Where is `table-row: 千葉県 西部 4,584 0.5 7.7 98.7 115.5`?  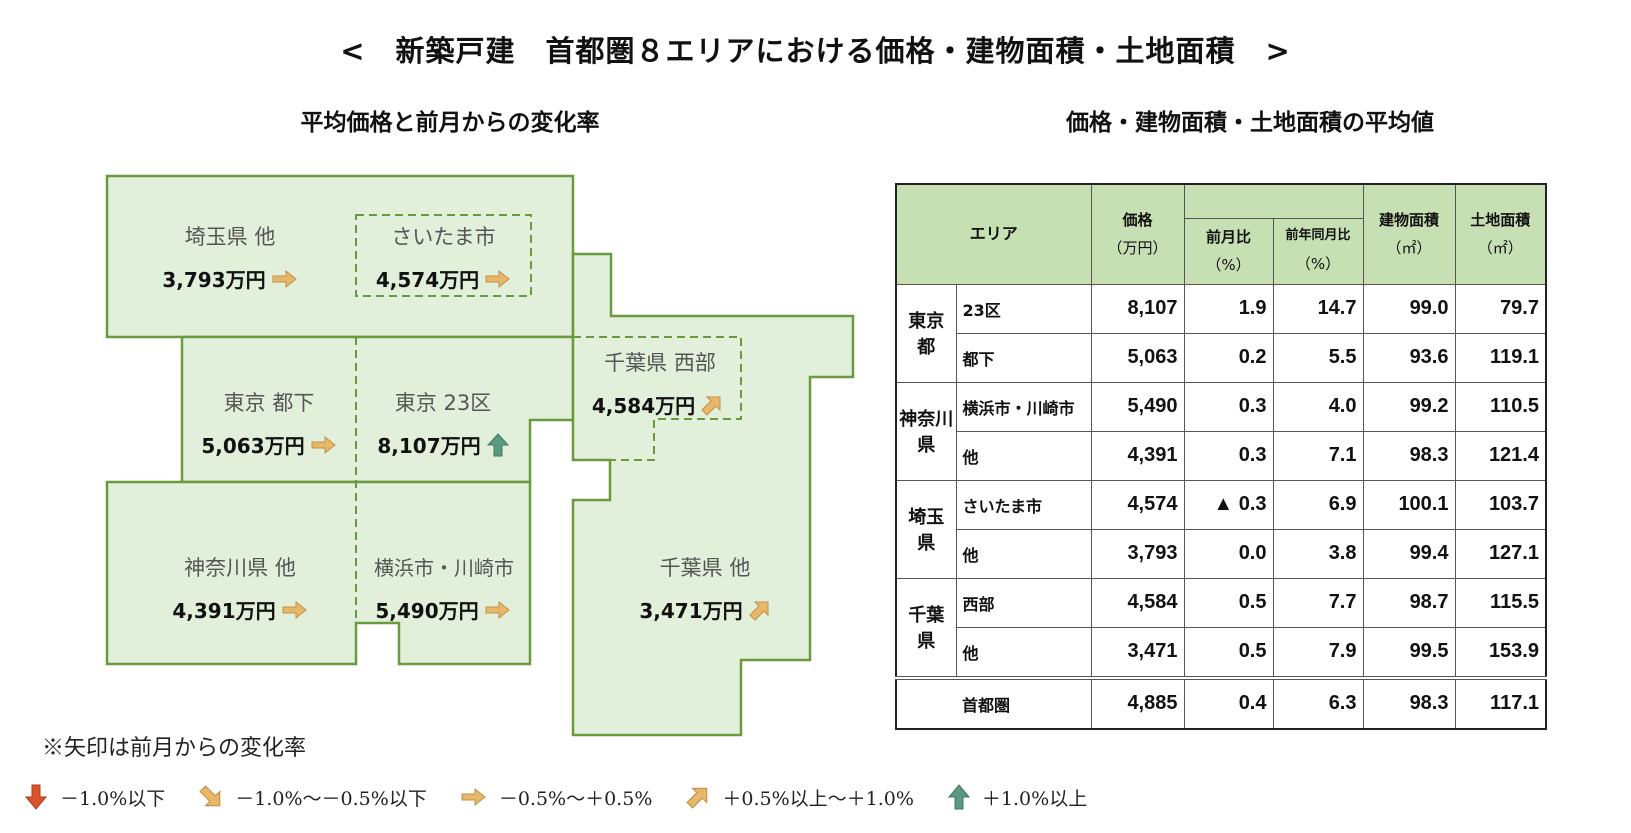 table-row: 千葉県 西部 4,584 0.5 7.7 98.7 115.5 is located at coordinates (1221, 627).